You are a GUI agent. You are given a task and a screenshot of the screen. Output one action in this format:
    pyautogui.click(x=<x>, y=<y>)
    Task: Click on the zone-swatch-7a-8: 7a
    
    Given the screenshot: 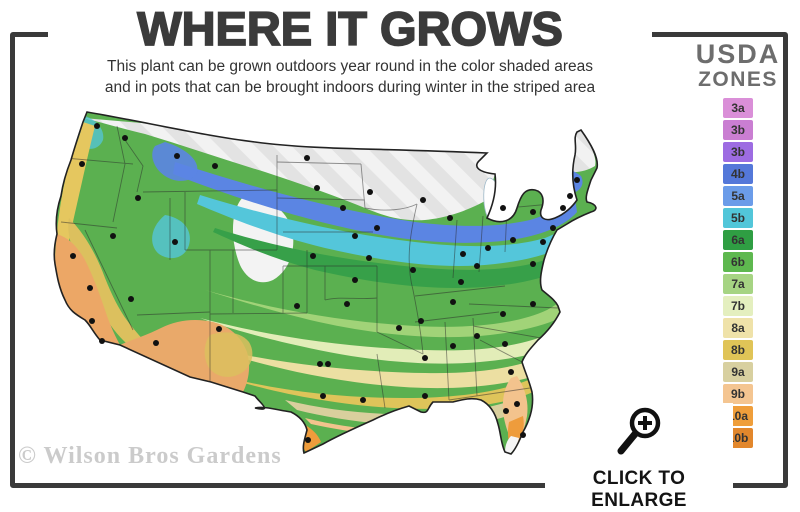 What is the action you would take?
    pyautogui.click(x=738, y=284)
    